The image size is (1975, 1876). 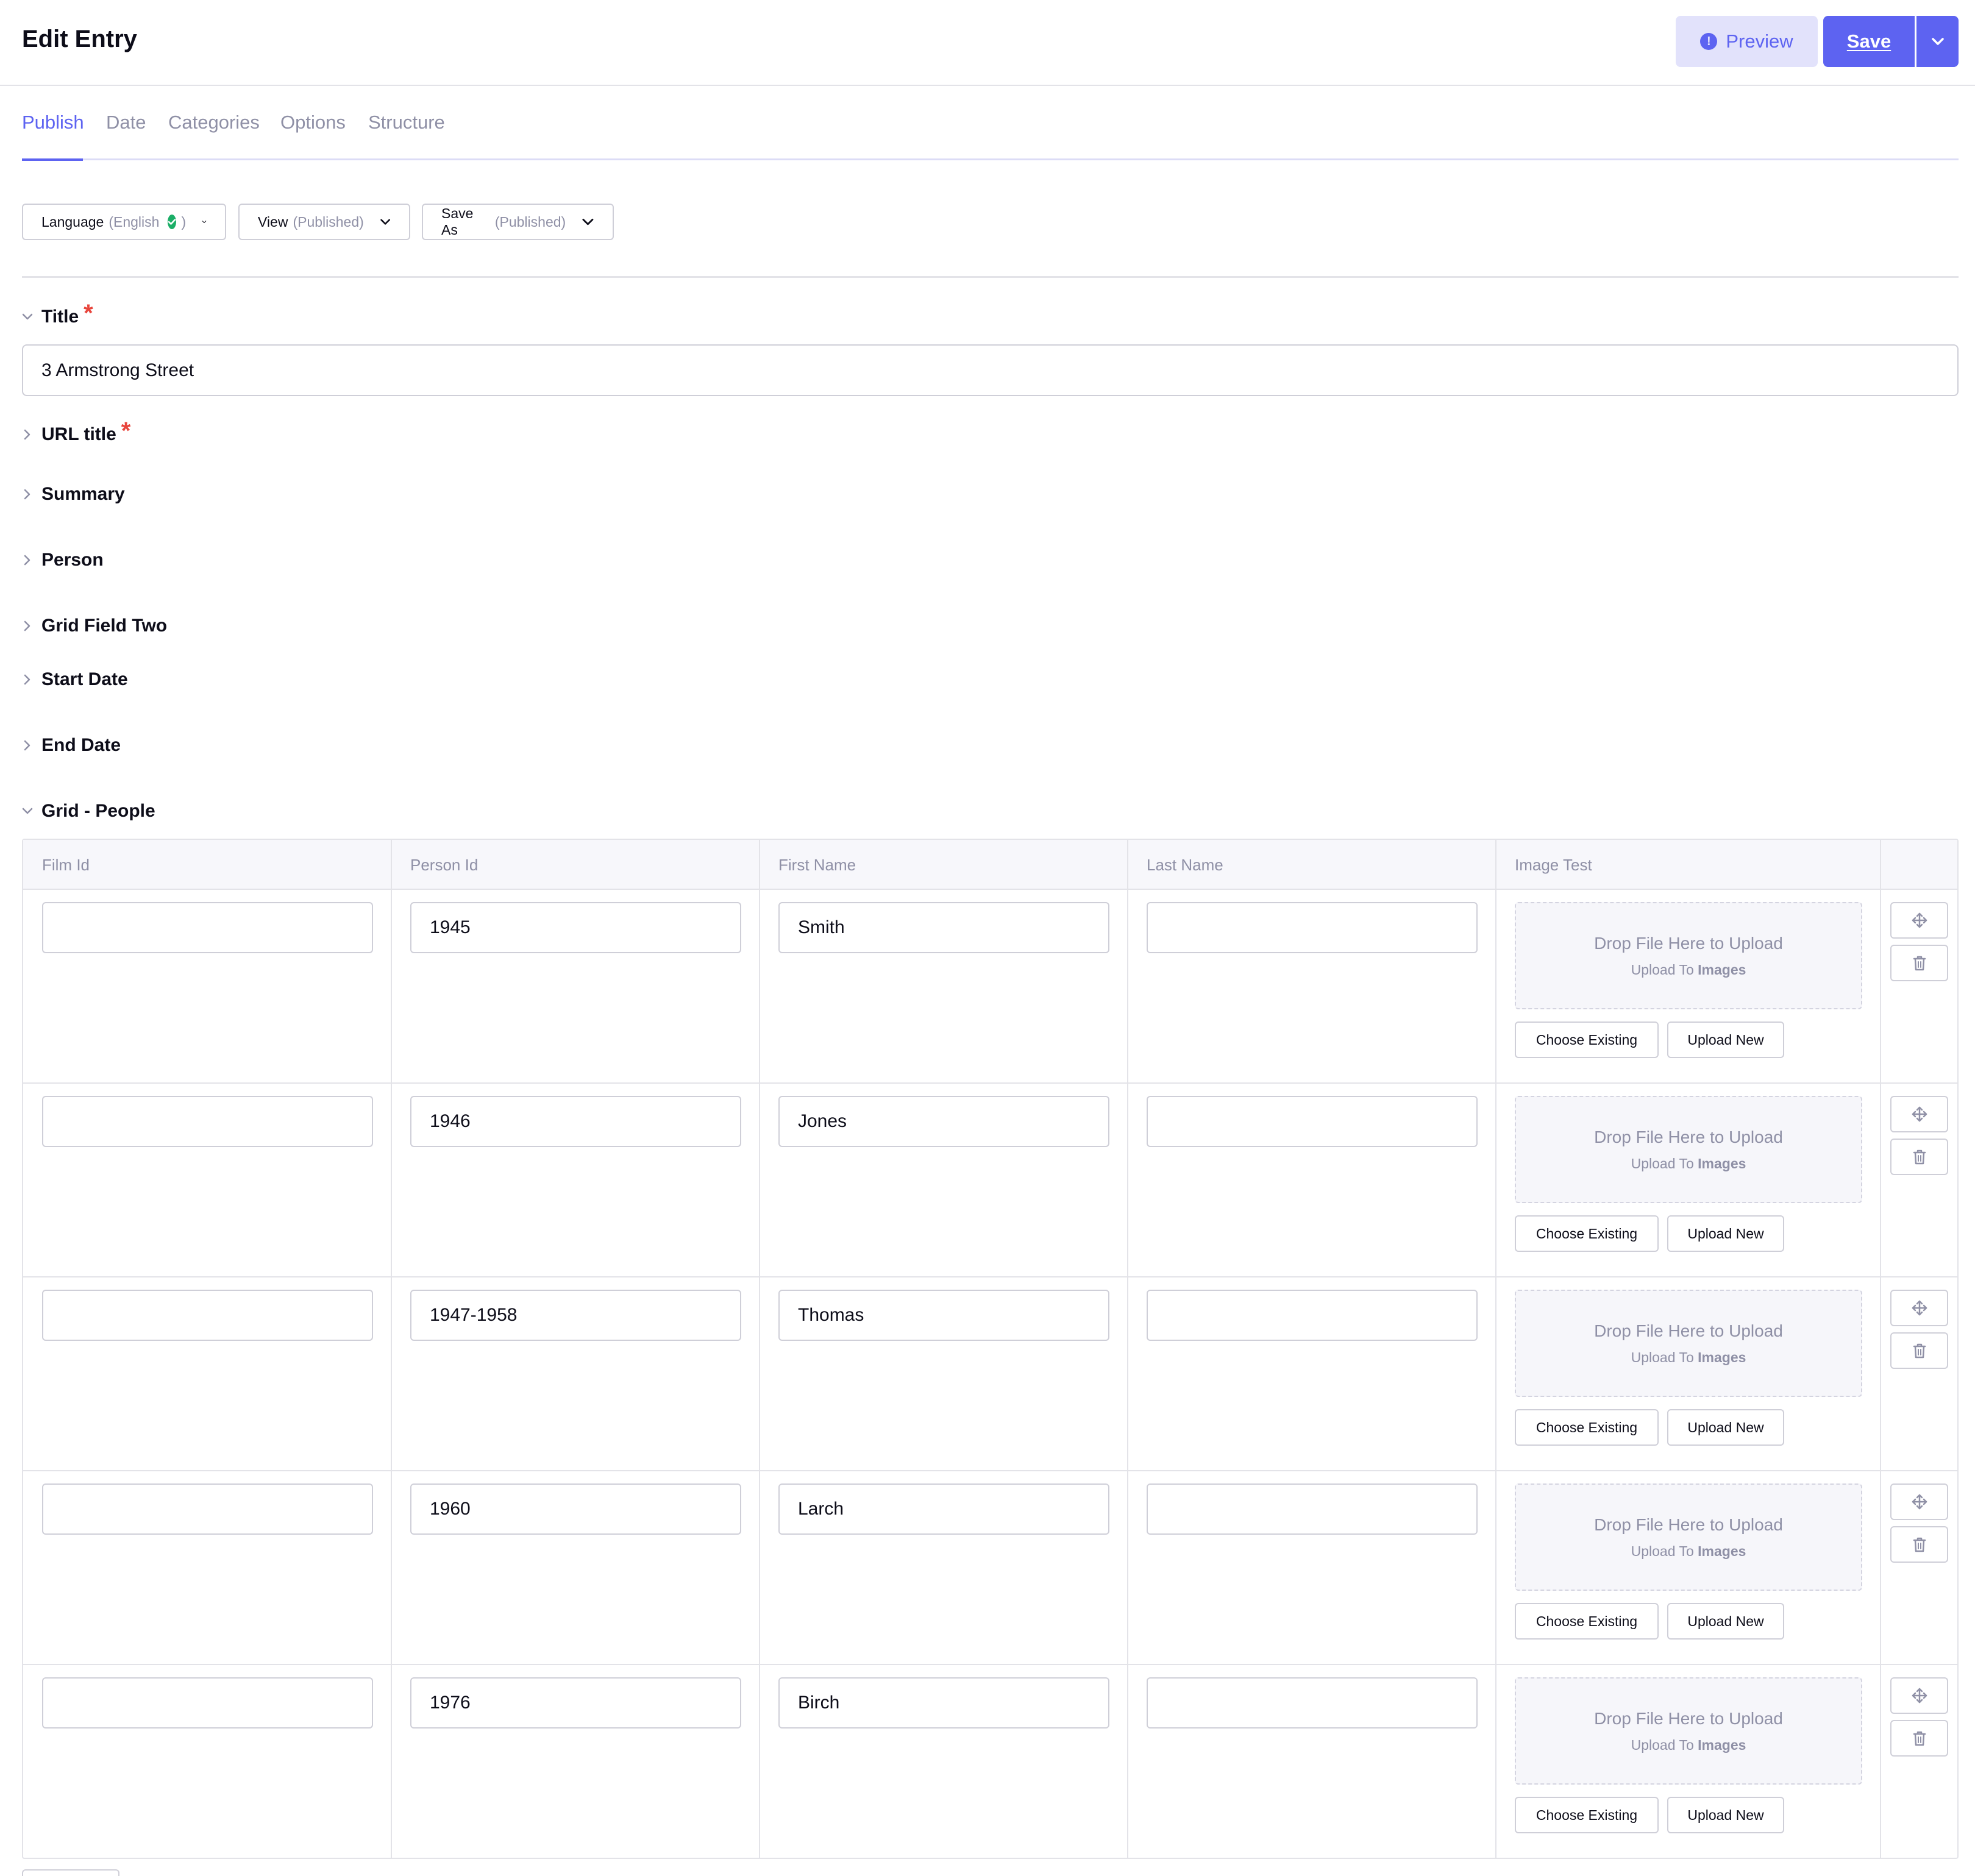 What do you see at coordinates (214, 122) in the screenshot?
I see `tab-categories: Categories` at bounding box center [214, 122].